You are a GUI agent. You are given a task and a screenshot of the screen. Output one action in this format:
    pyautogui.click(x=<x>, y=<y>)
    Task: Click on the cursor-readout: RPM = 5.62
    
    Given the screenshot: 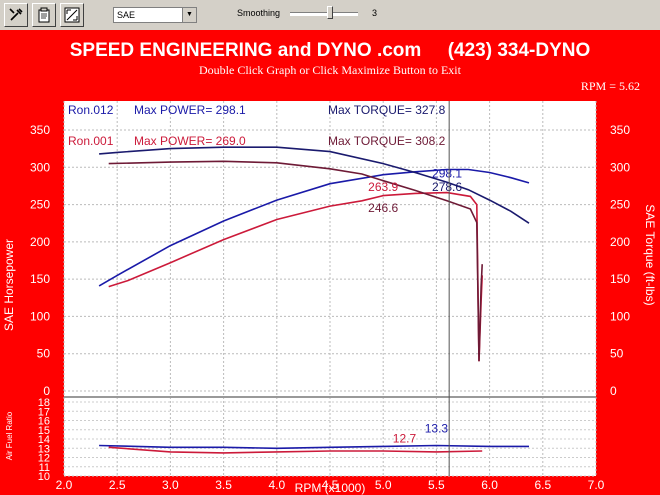 What is the action you would take?
    pyautogui.click(x=610, y=86)
    